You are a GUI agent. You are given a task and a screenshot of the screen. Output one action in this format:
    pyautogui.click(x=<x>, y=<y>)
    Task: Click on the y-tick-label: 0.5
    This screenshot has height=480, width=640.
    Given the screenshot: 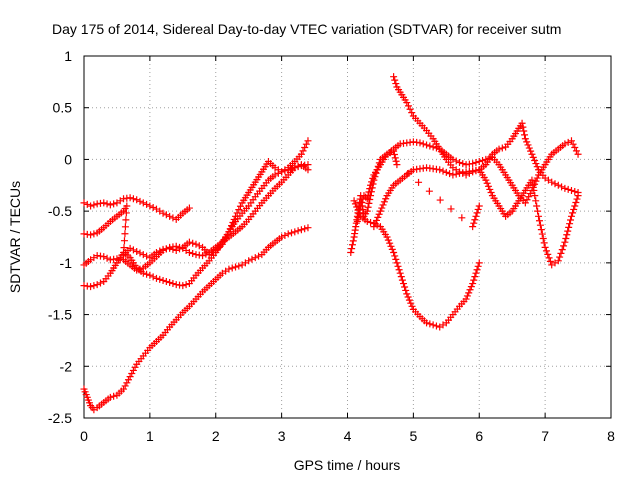 What is the action you would take?
    pyautogui.click(x=63, y=108)
    